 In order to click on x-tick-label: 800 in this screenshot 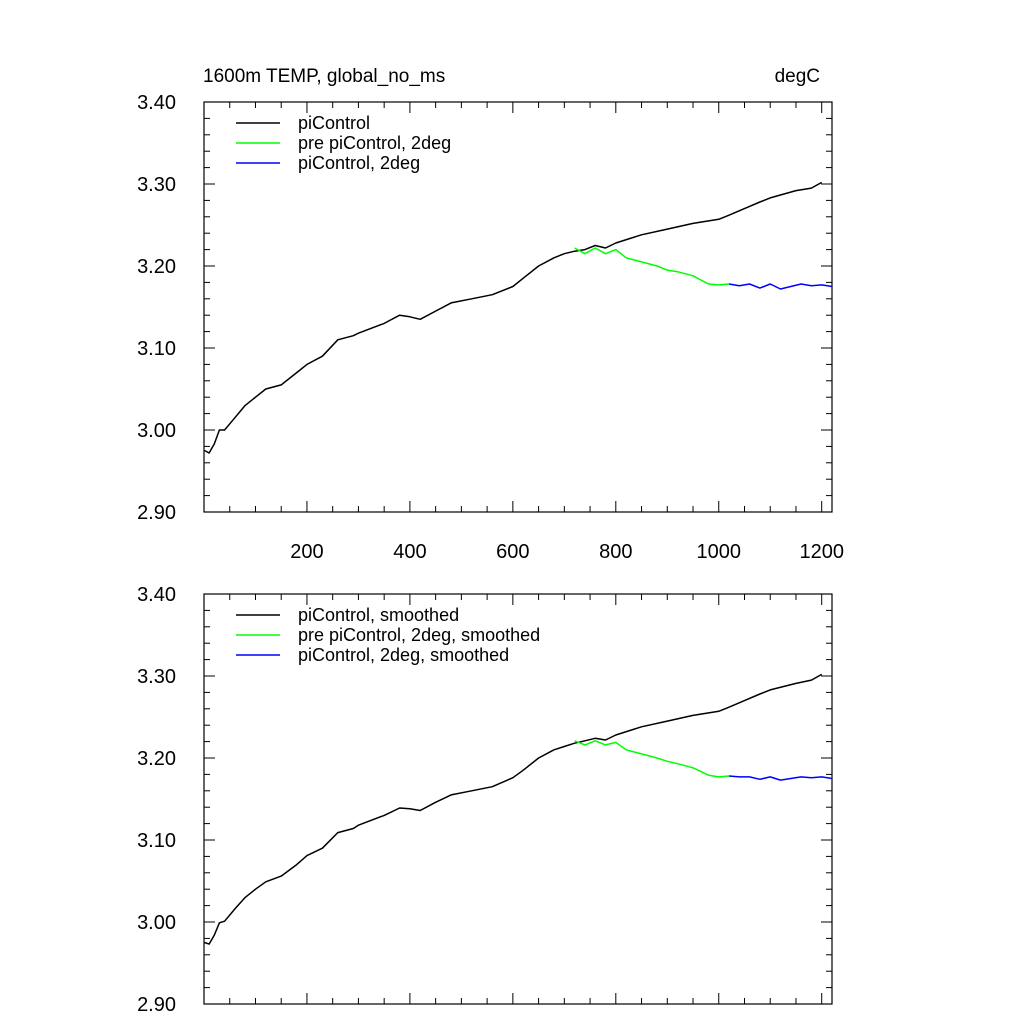, I will do `click(615, 552)`.